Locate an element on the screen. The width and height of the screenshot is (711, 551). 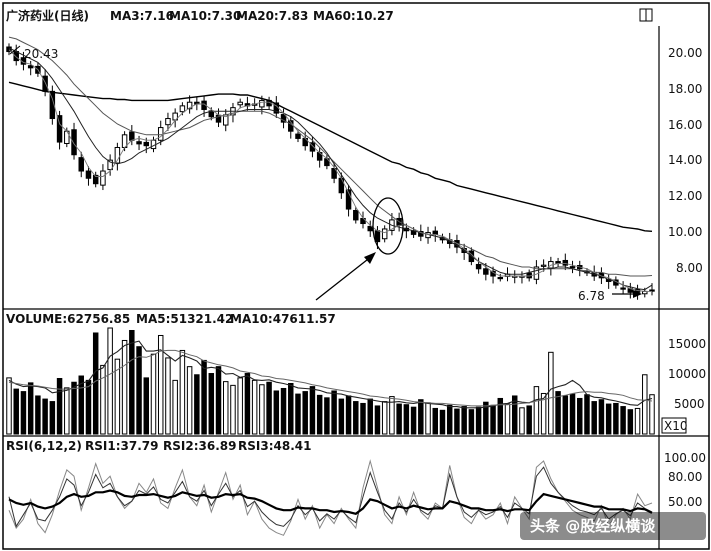
volume-ma5-line is located at coordinates (330, 374).